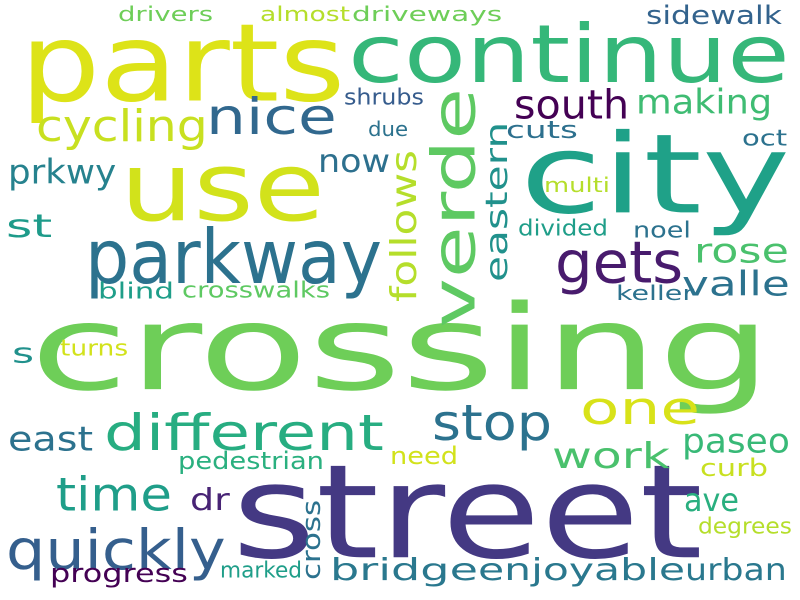  I want to click on cloud-word-bridge: bridge, so click(404, 570).